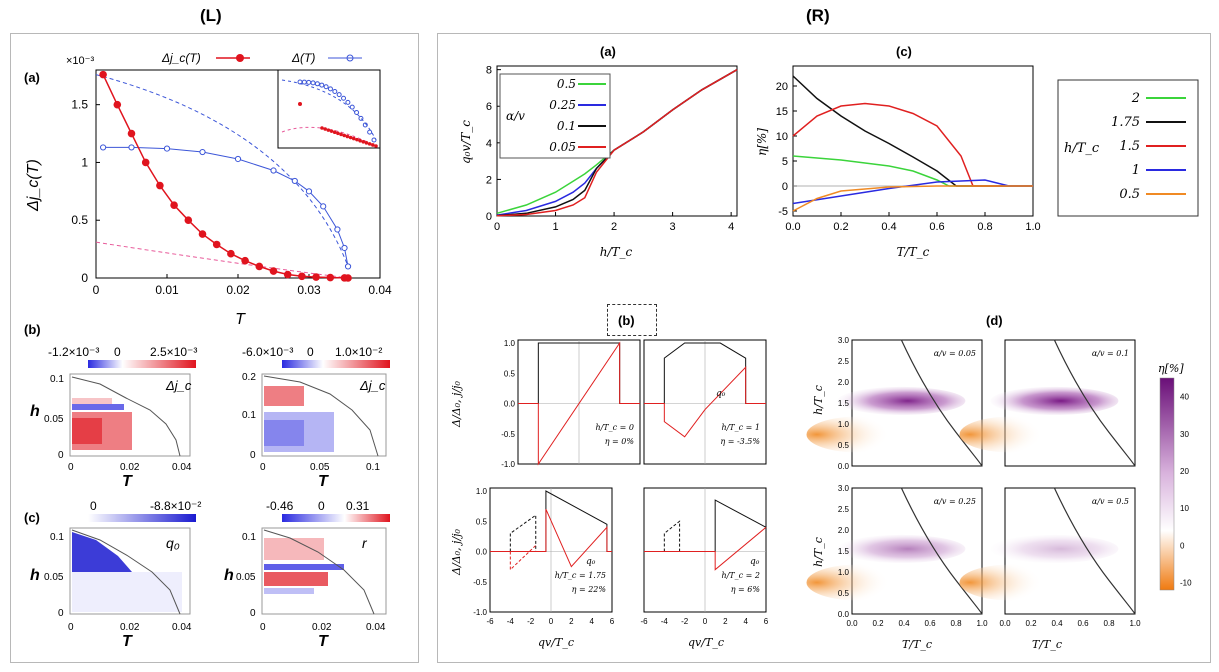 The height and width of the screenshot is (672, 1219). I want to click on right-a-label: (a), so click(608, 51).